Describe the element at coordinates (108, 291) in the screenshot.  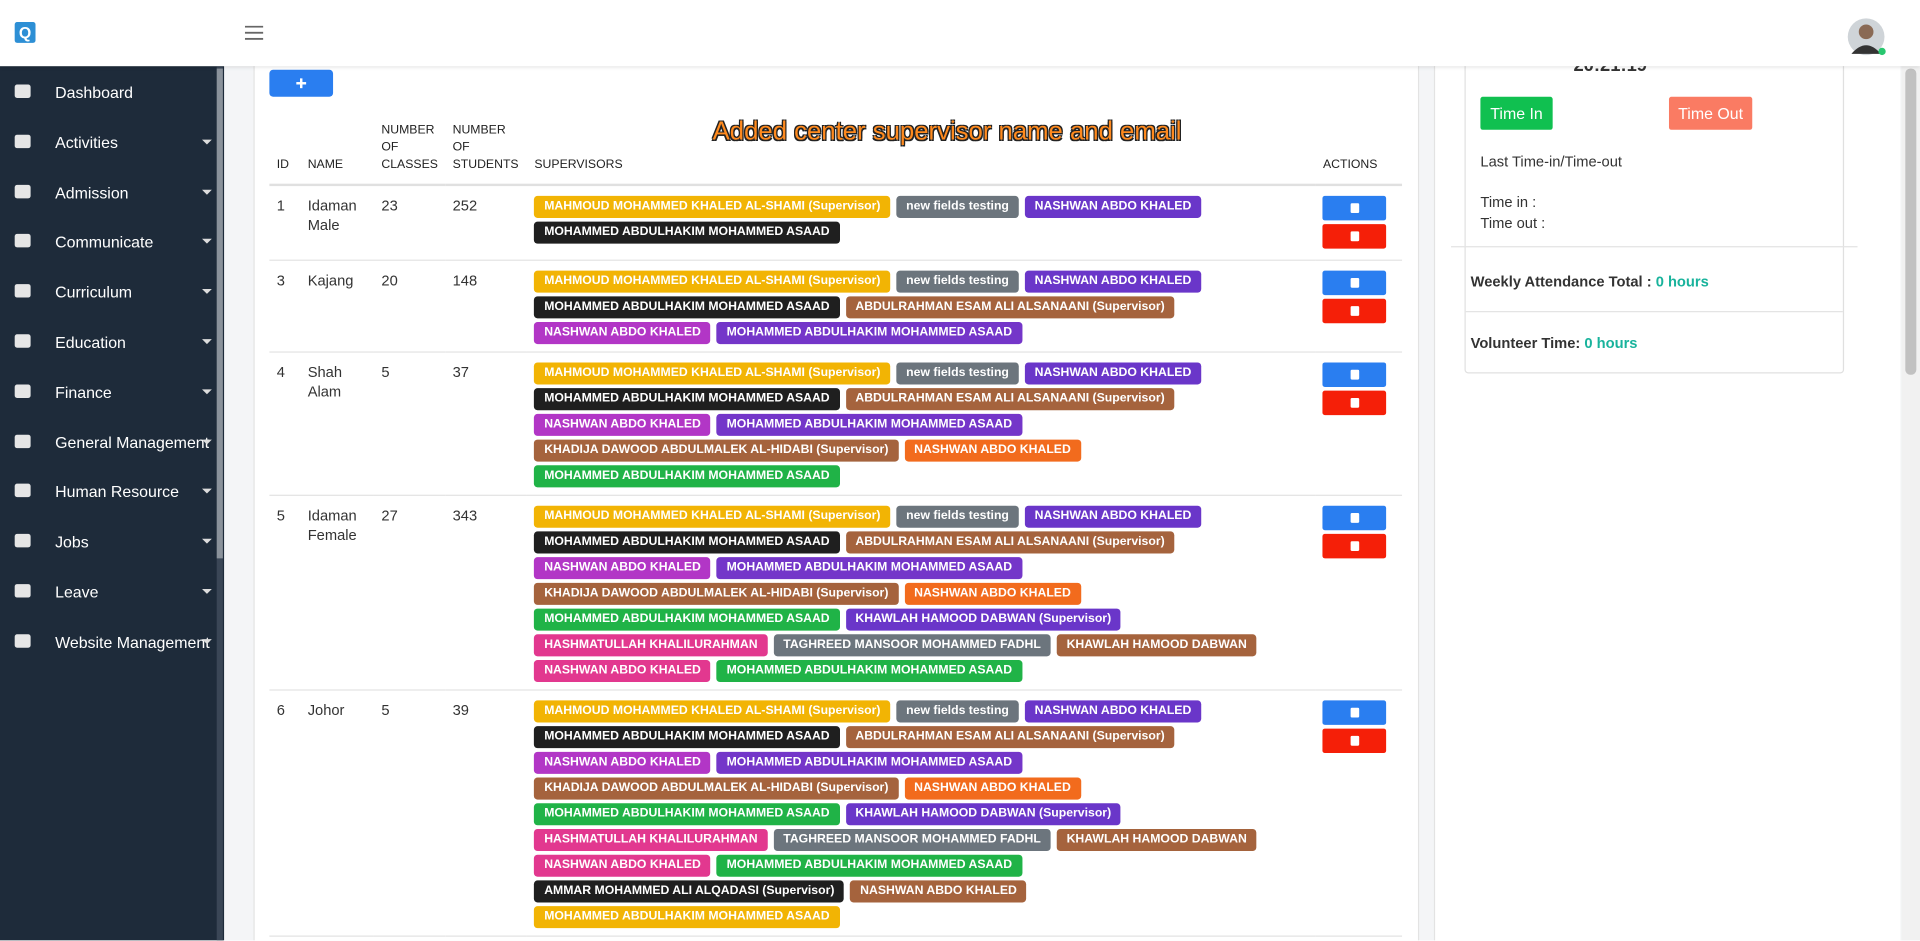
I see `menu-item: Curriculum` at that location.